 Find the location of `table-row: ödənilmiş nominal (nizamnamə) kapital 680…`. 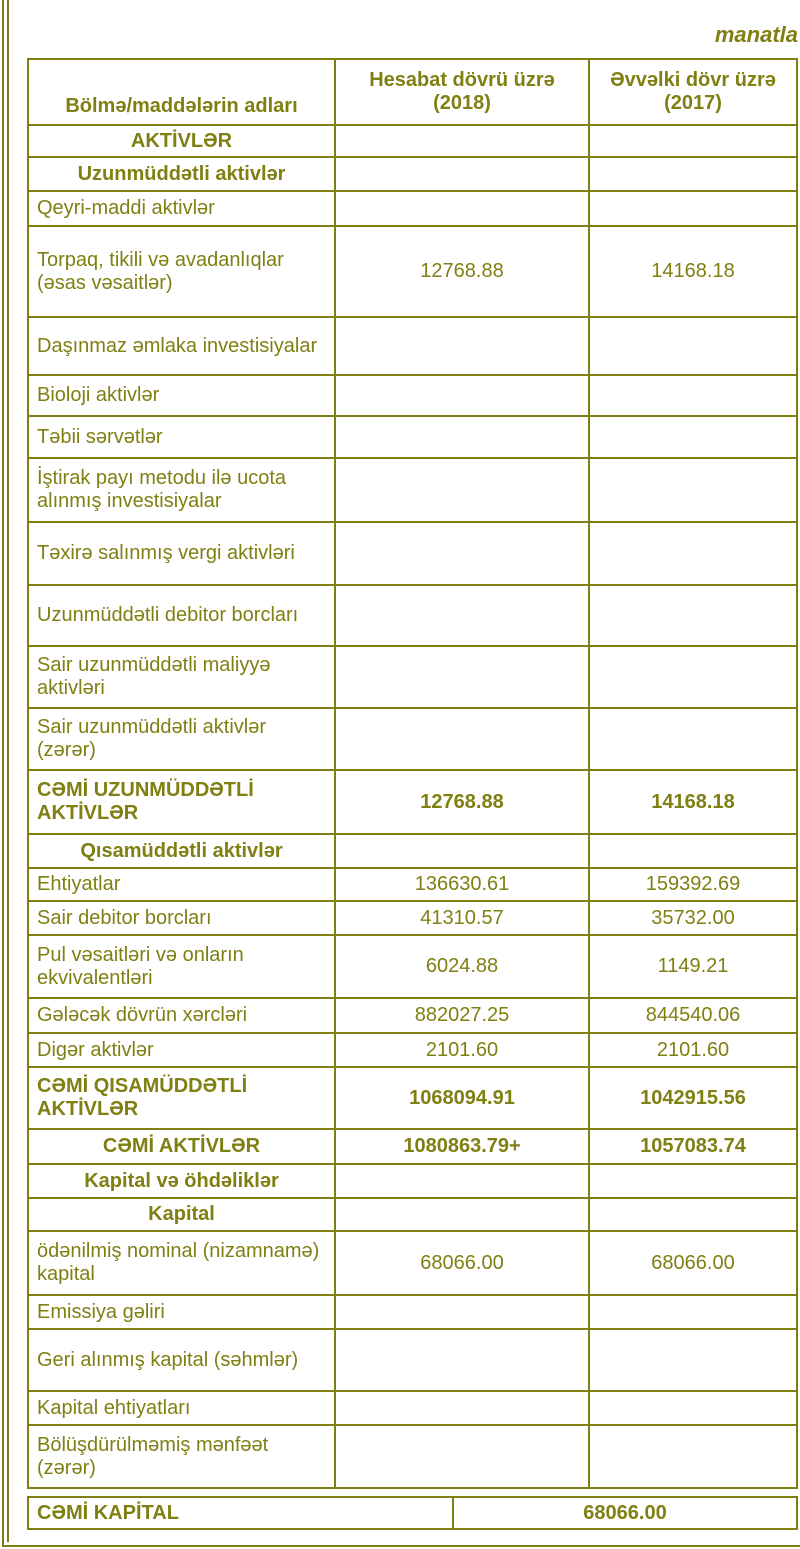

table-row: ödənilmiş nominal (nizamnamə) kapital 680… is located at coordinates (412, 1263).